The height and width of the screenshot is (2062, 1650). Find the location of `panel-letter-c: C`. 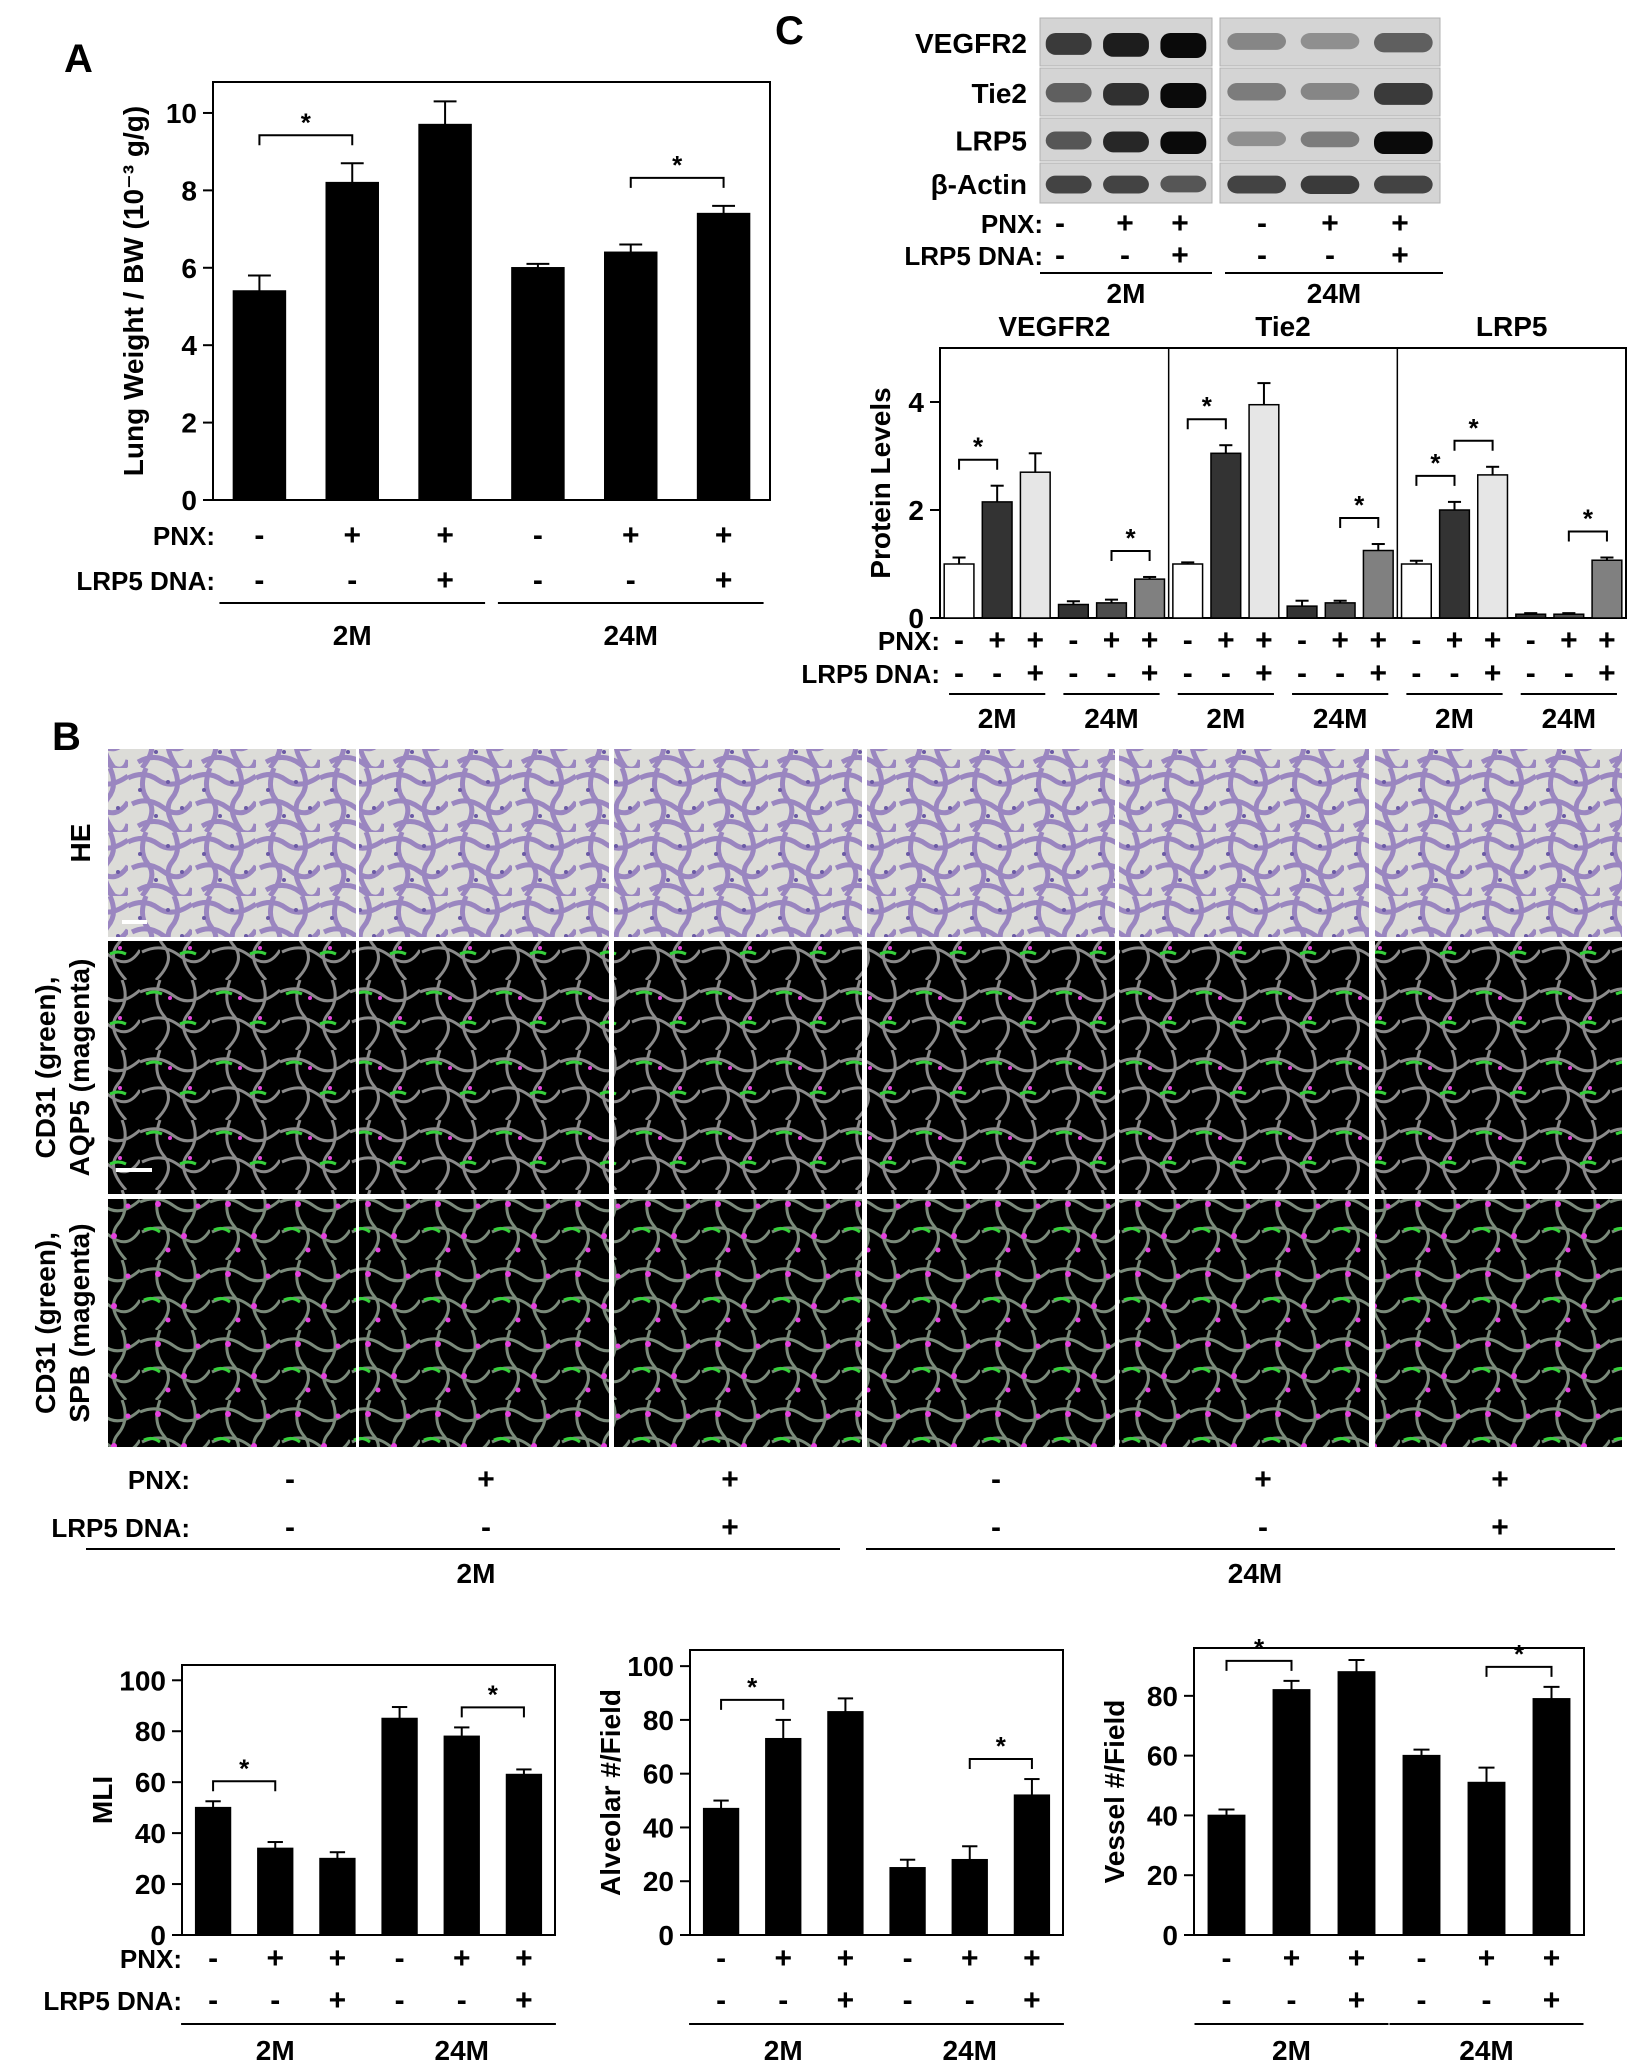

panel-letter-c: C is located at coordinates (789, 31).